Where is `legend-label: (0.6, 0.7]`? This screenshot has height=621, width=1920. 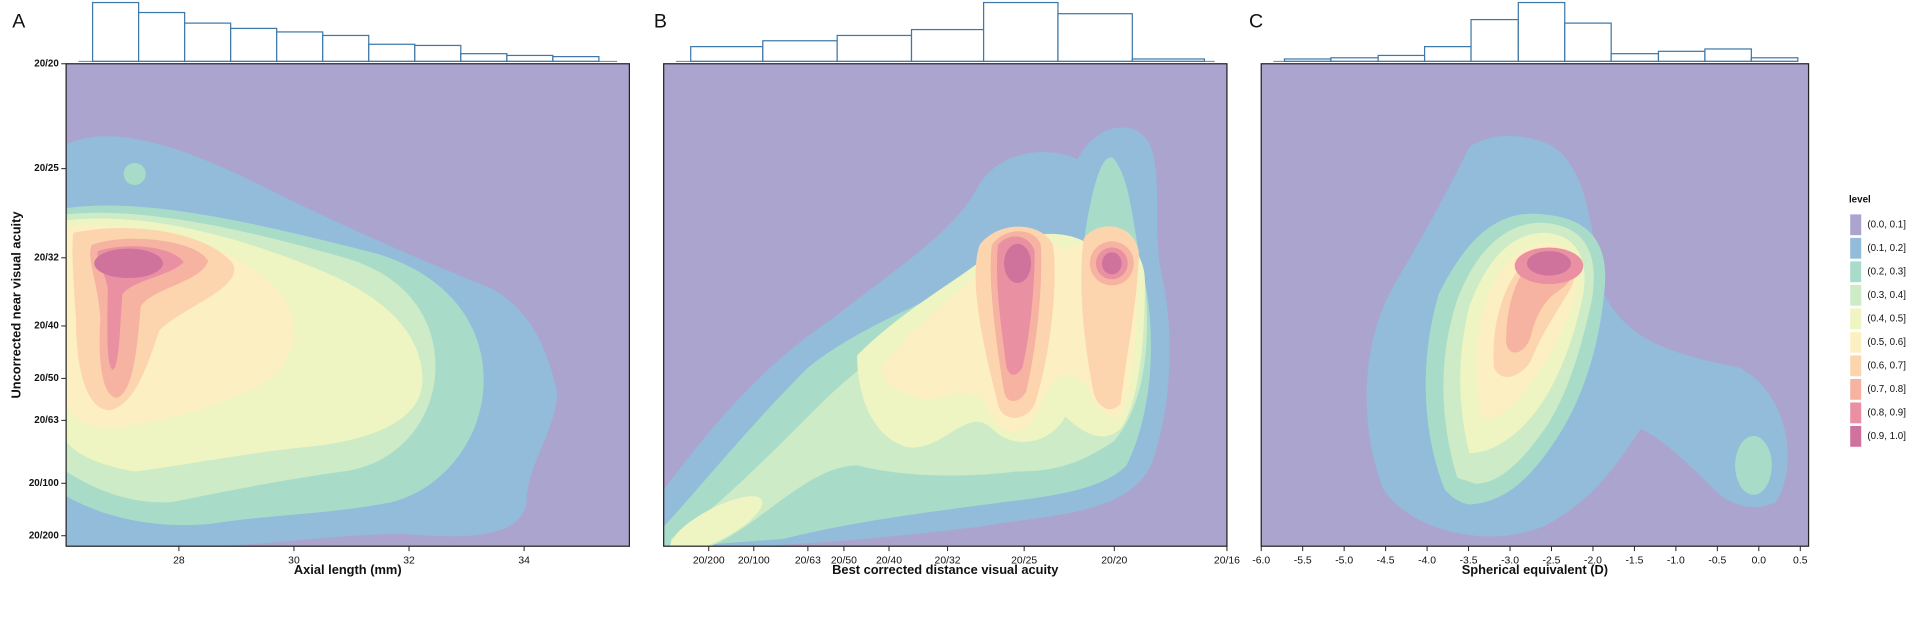
legend-label: (0.6, 0.7] is located at coordinates (1886, 365).